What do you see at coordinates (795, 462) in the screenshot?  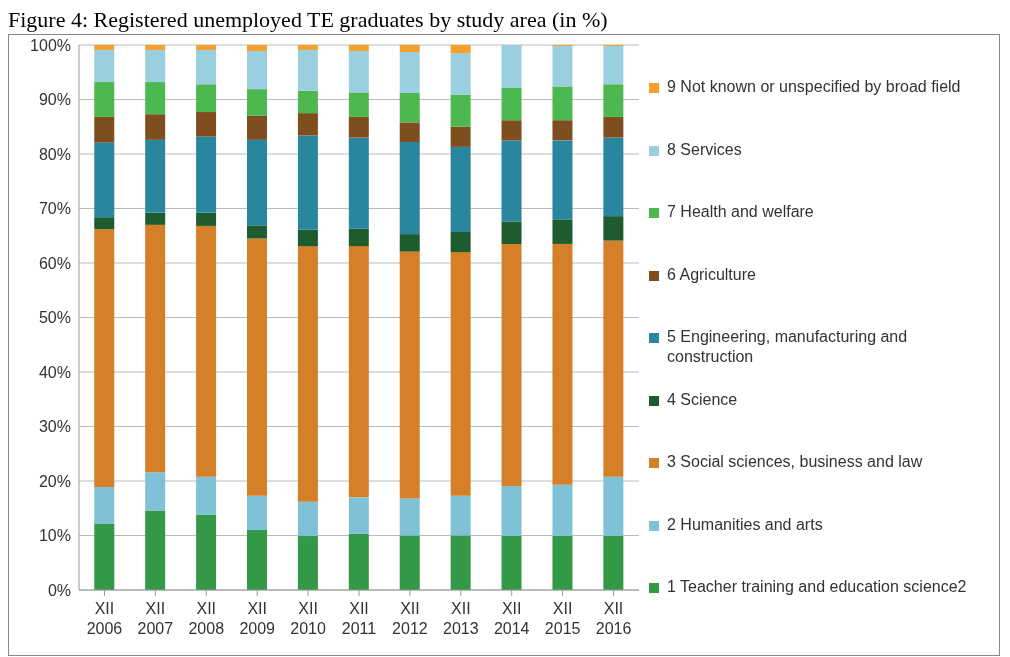 I see `legend-label: 3 Social sciences, business and law` at bounding box center [795, 462].